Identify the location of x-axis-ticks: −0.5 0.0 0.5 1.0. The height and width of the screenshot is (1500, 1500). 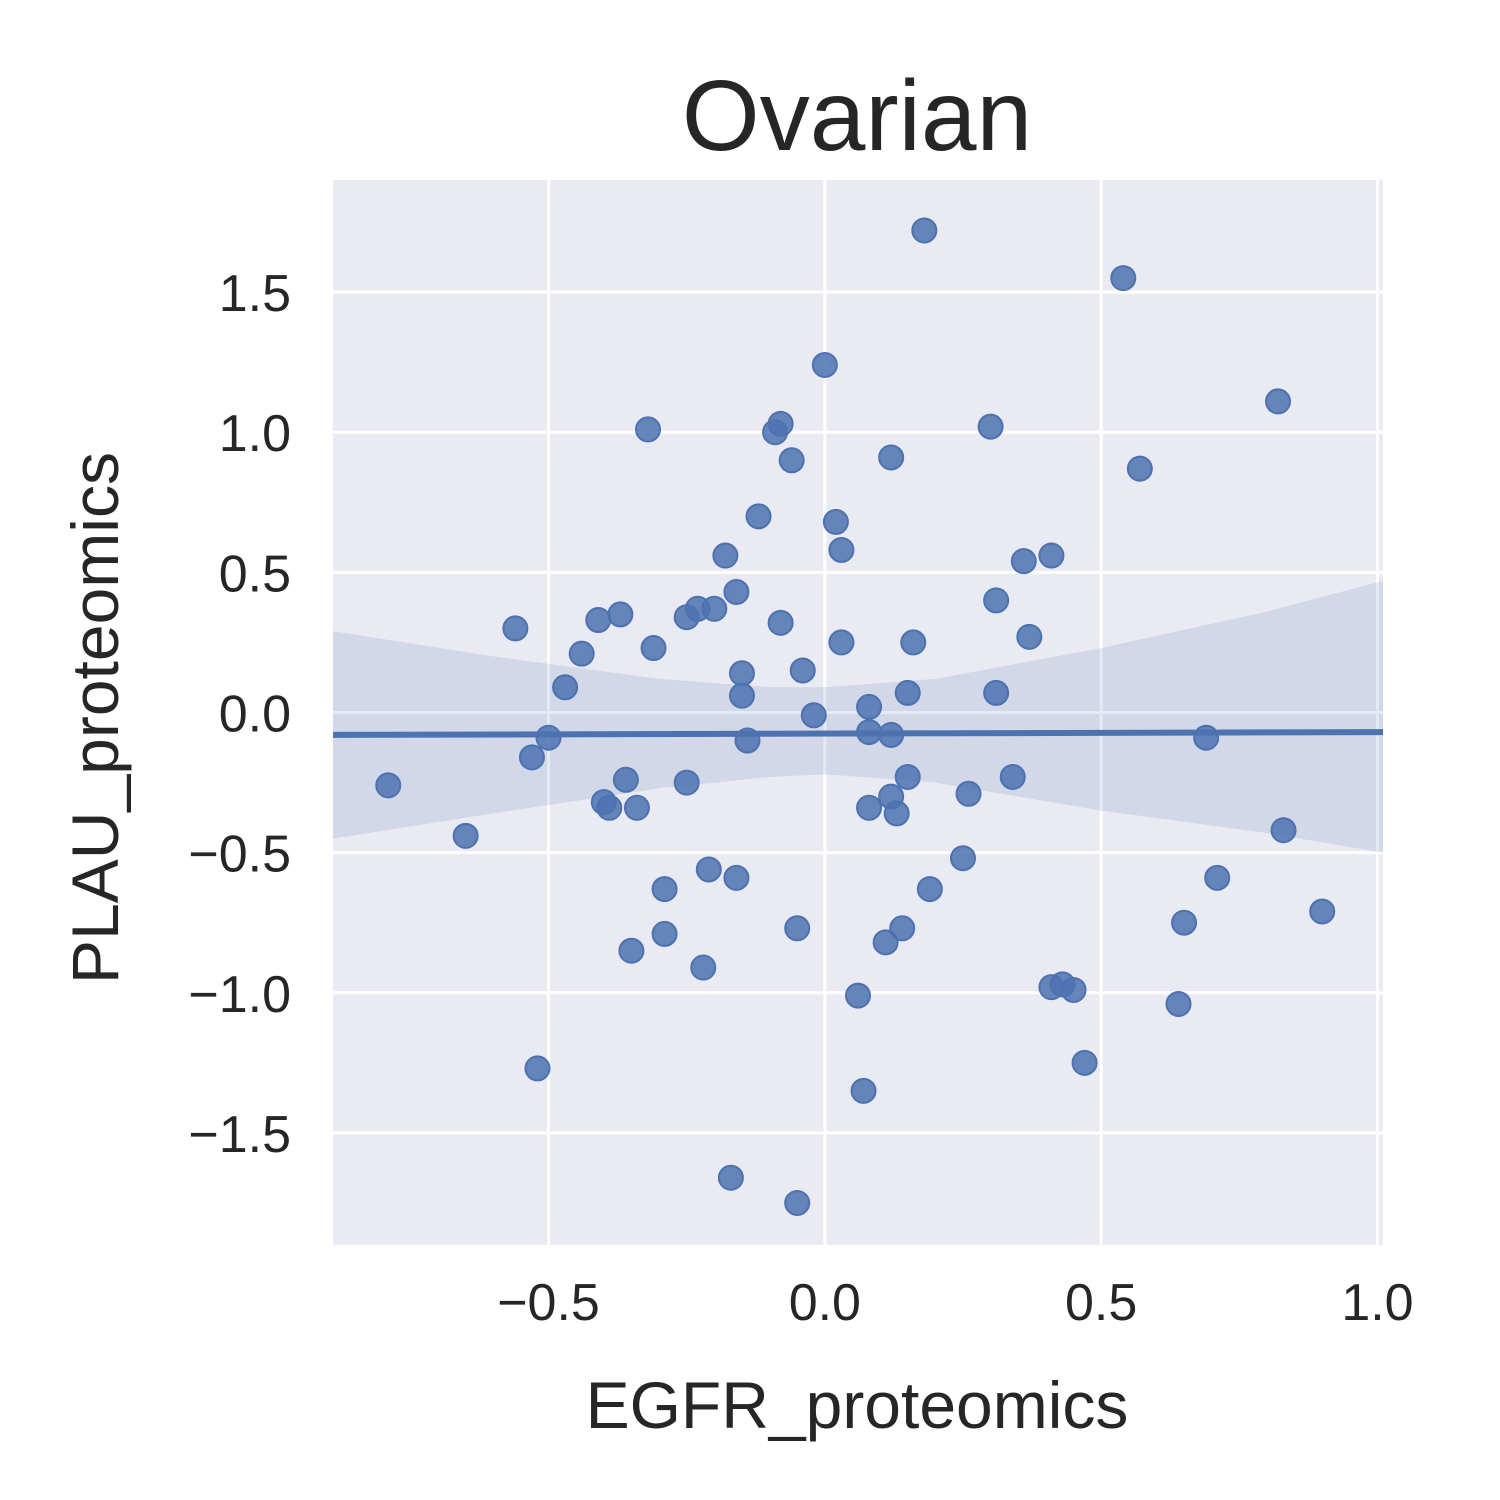
(955, 1303).